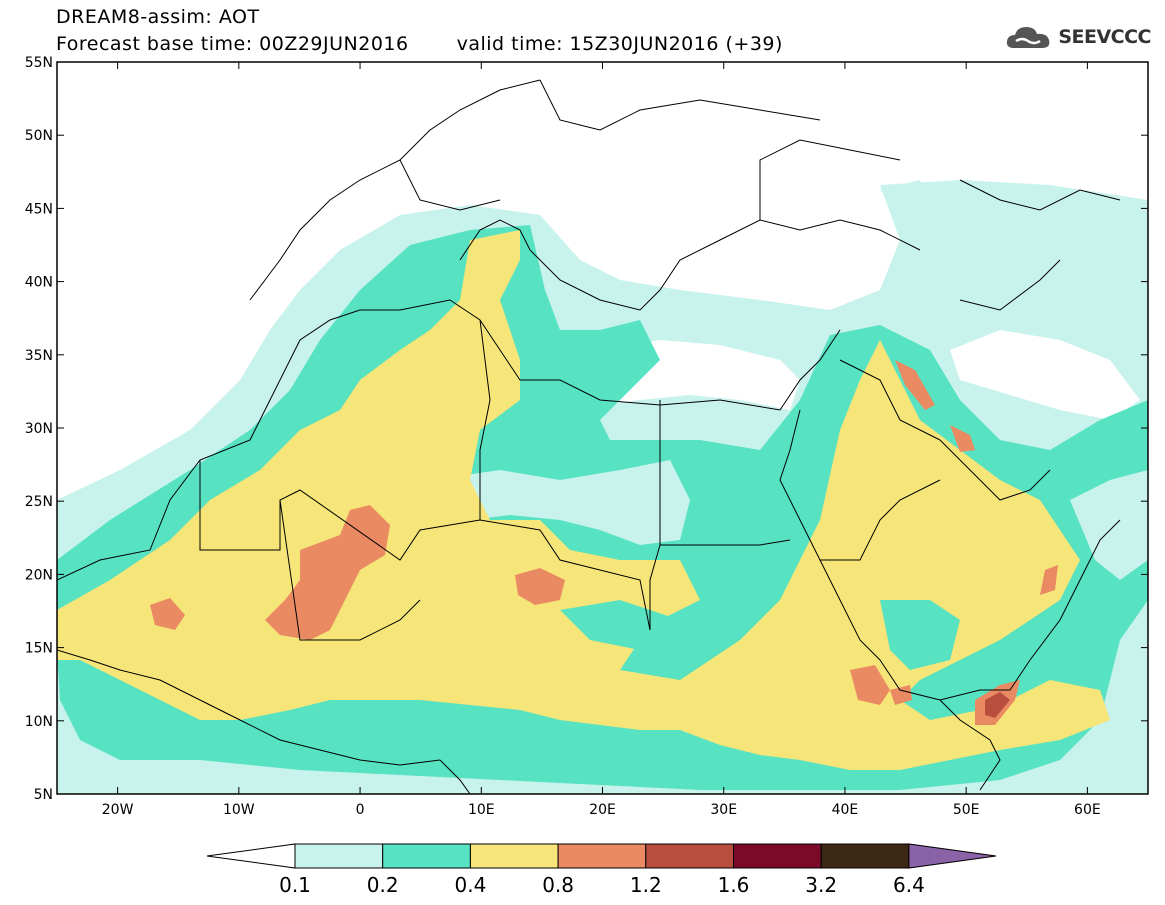 This screenshot has height=905, width=1165. What do you see at coordinates (118, 810) in the screenshot?
I see `lon-tick-label: 20W` at bounding box center [118, 810].